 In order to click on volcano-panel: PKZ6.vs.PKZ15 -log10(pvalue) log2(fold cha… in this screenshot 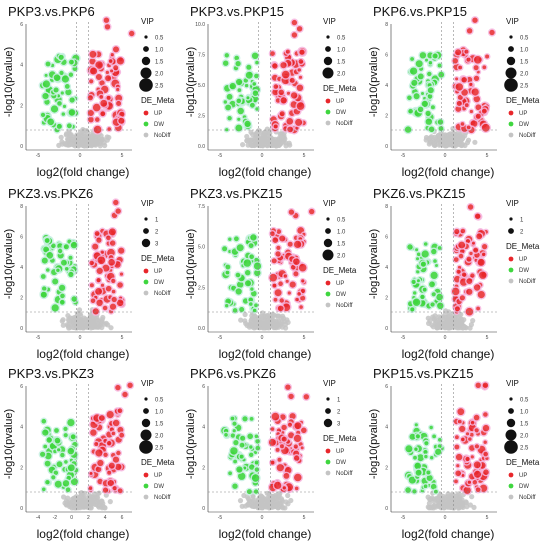, I will do `click(454, 273)`.